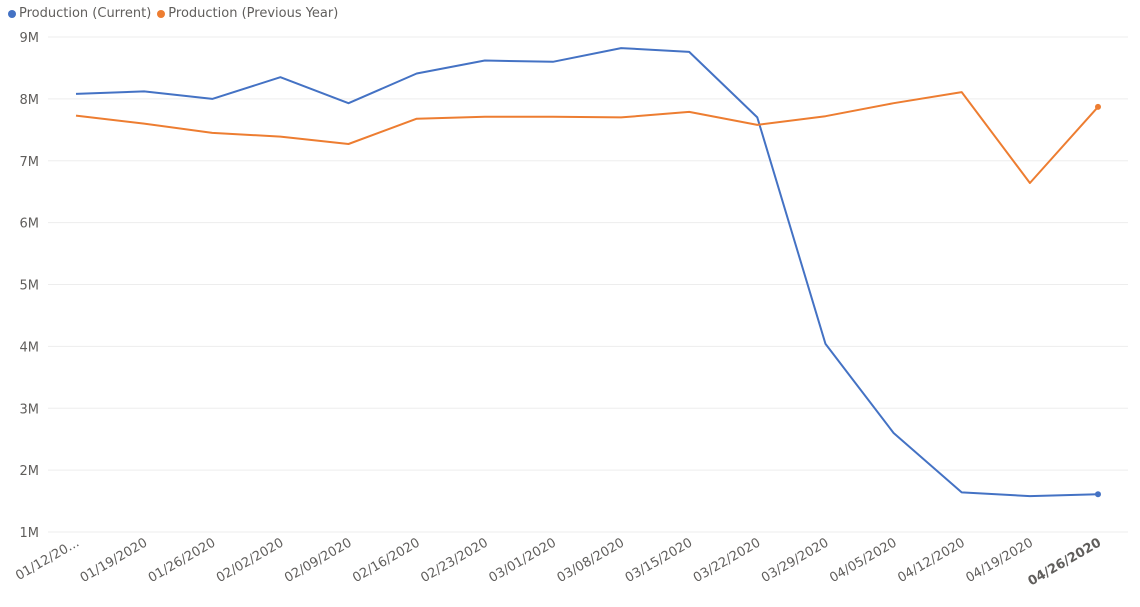 The image size is (1140, 607). What do you see at coordinates (30, 224) in the screenshot?
I see `y-tick-label: 6M` at bounding box center [30, 224].